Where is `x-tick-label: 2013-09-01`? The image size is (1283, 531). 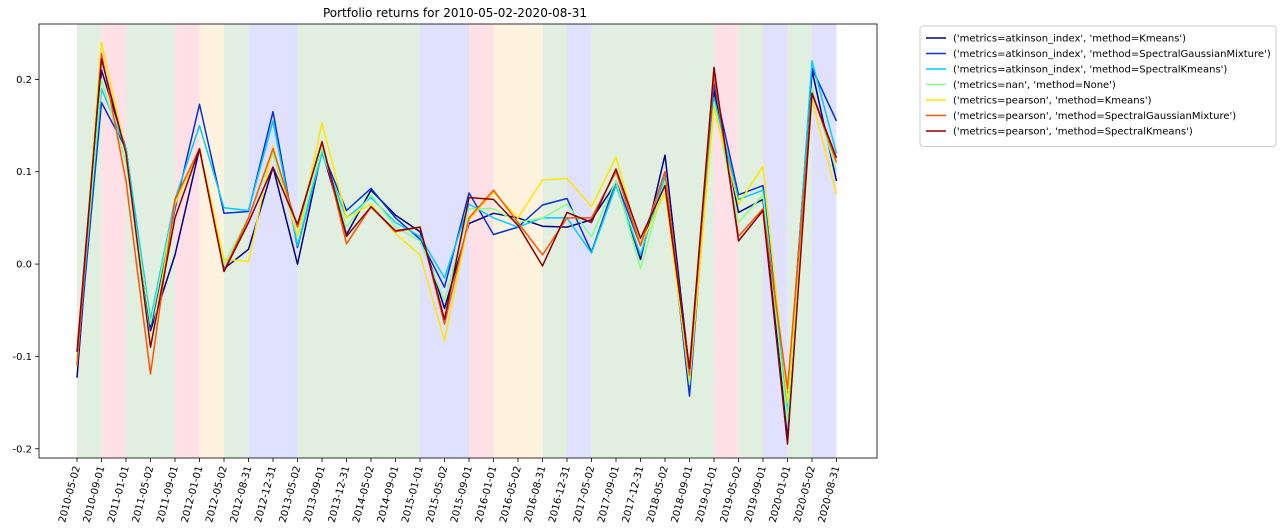
x-tick-label: 2013-09-01 is located at coordinates (315, 494).